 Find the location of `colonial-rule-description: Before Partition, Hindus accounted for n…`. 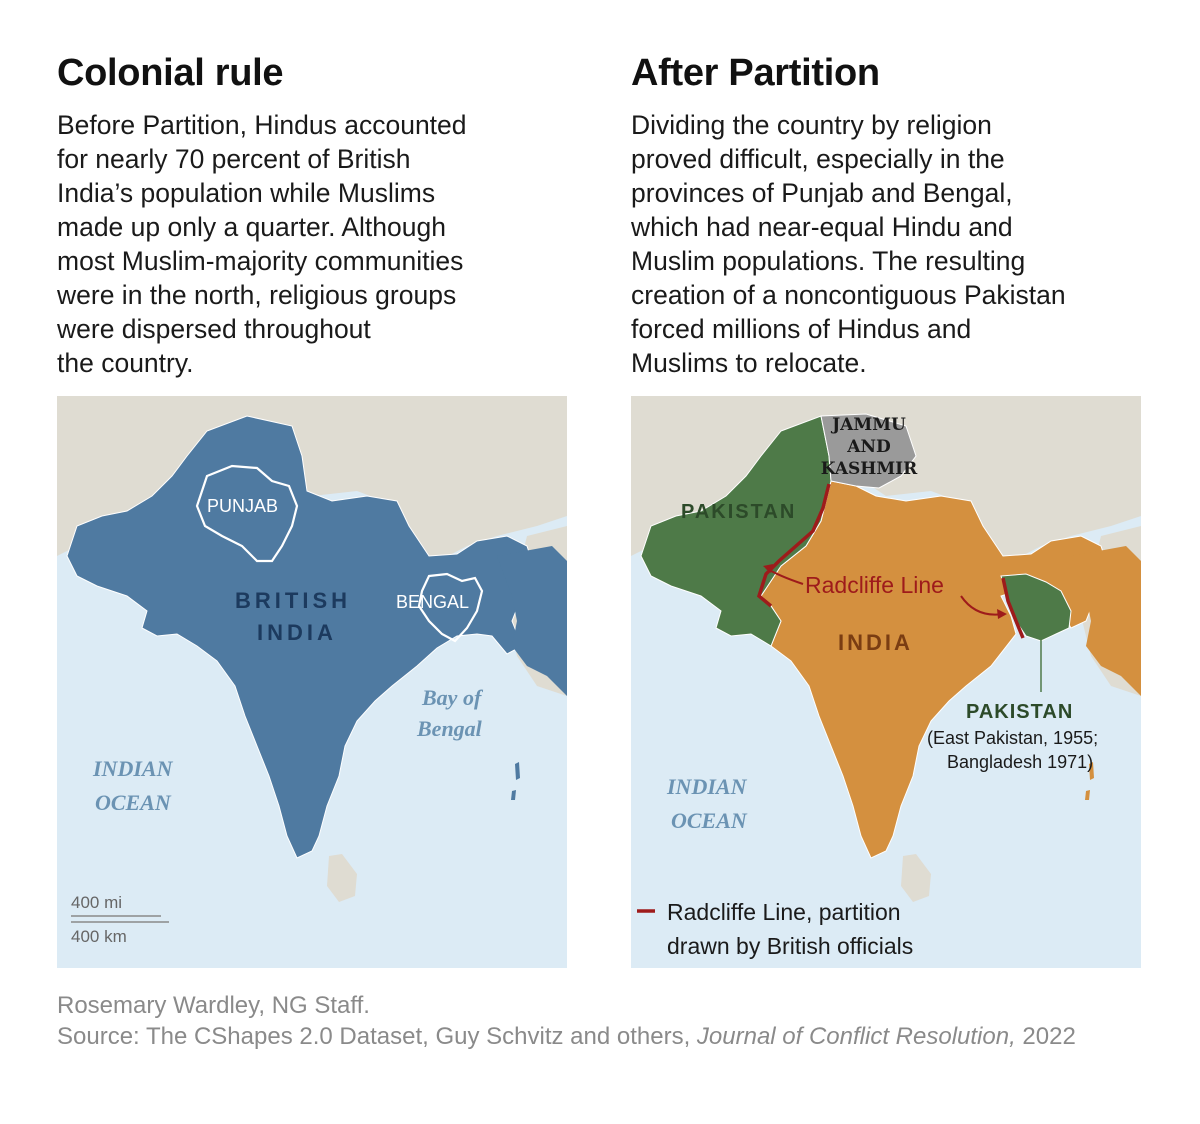

colonial-rule-description: Before Partition, Hindus accounted for n… is located at coordinates (262, 244).